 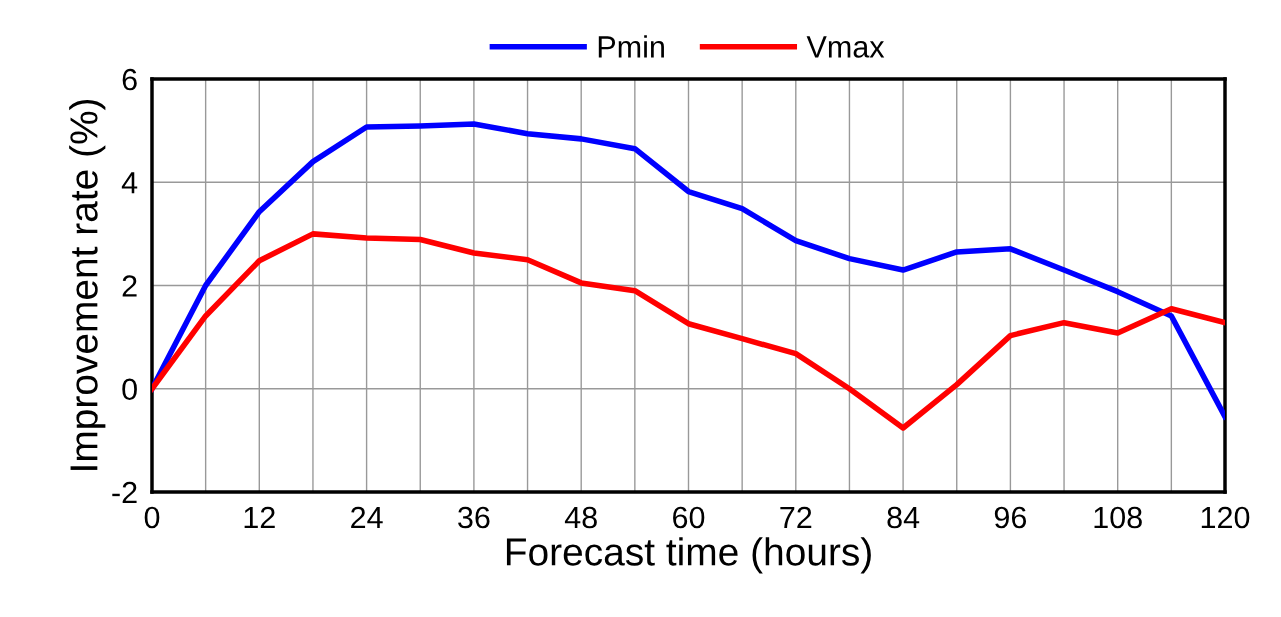 I want to click on x-axis-title: Forecast time (hours), so click(x=688, y=555).